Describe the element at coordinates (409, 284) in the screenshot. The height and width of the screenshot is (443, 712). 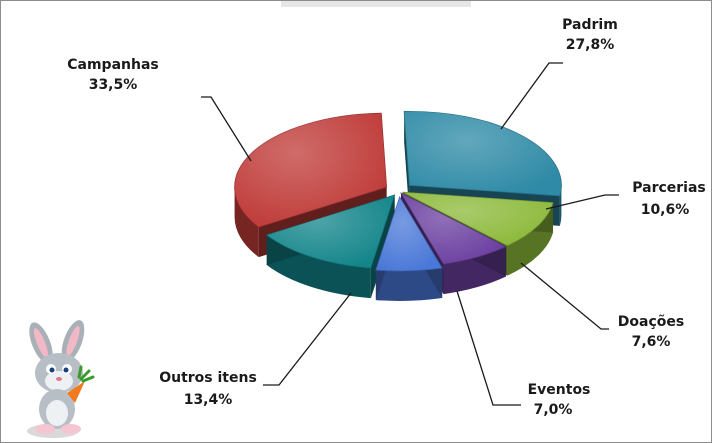
I see `slice-side-eventos` at that location.